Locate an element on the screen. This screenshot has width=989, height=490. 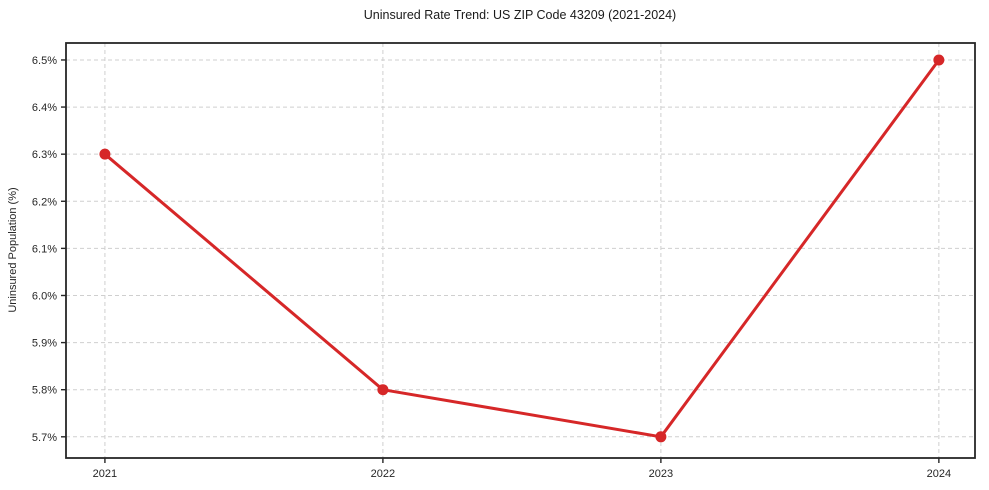
x-tick-label: 2023 is located at coordinates (661, 474).